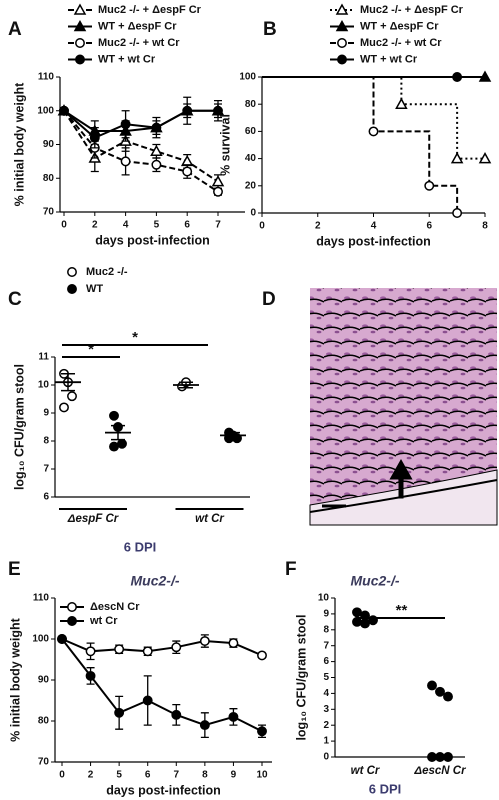 This screenshot has height=800, width=499. I want to click on panel-label: A, so click(15, 29).